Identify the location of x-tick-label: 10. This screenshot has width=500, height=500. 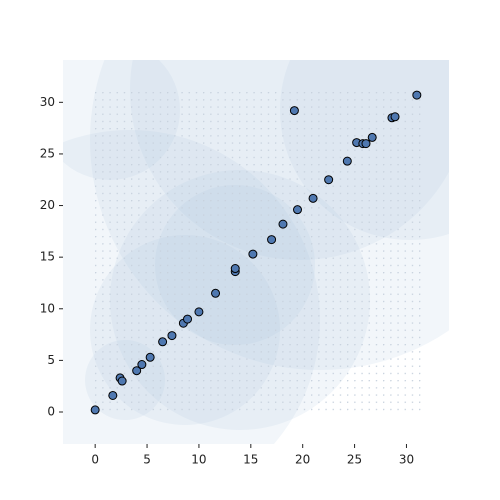
(198, 460).